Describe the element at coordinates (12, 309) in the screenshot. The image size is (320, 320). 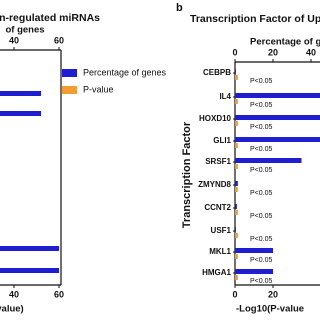
I see `x2-axis-label: value)` at that location.